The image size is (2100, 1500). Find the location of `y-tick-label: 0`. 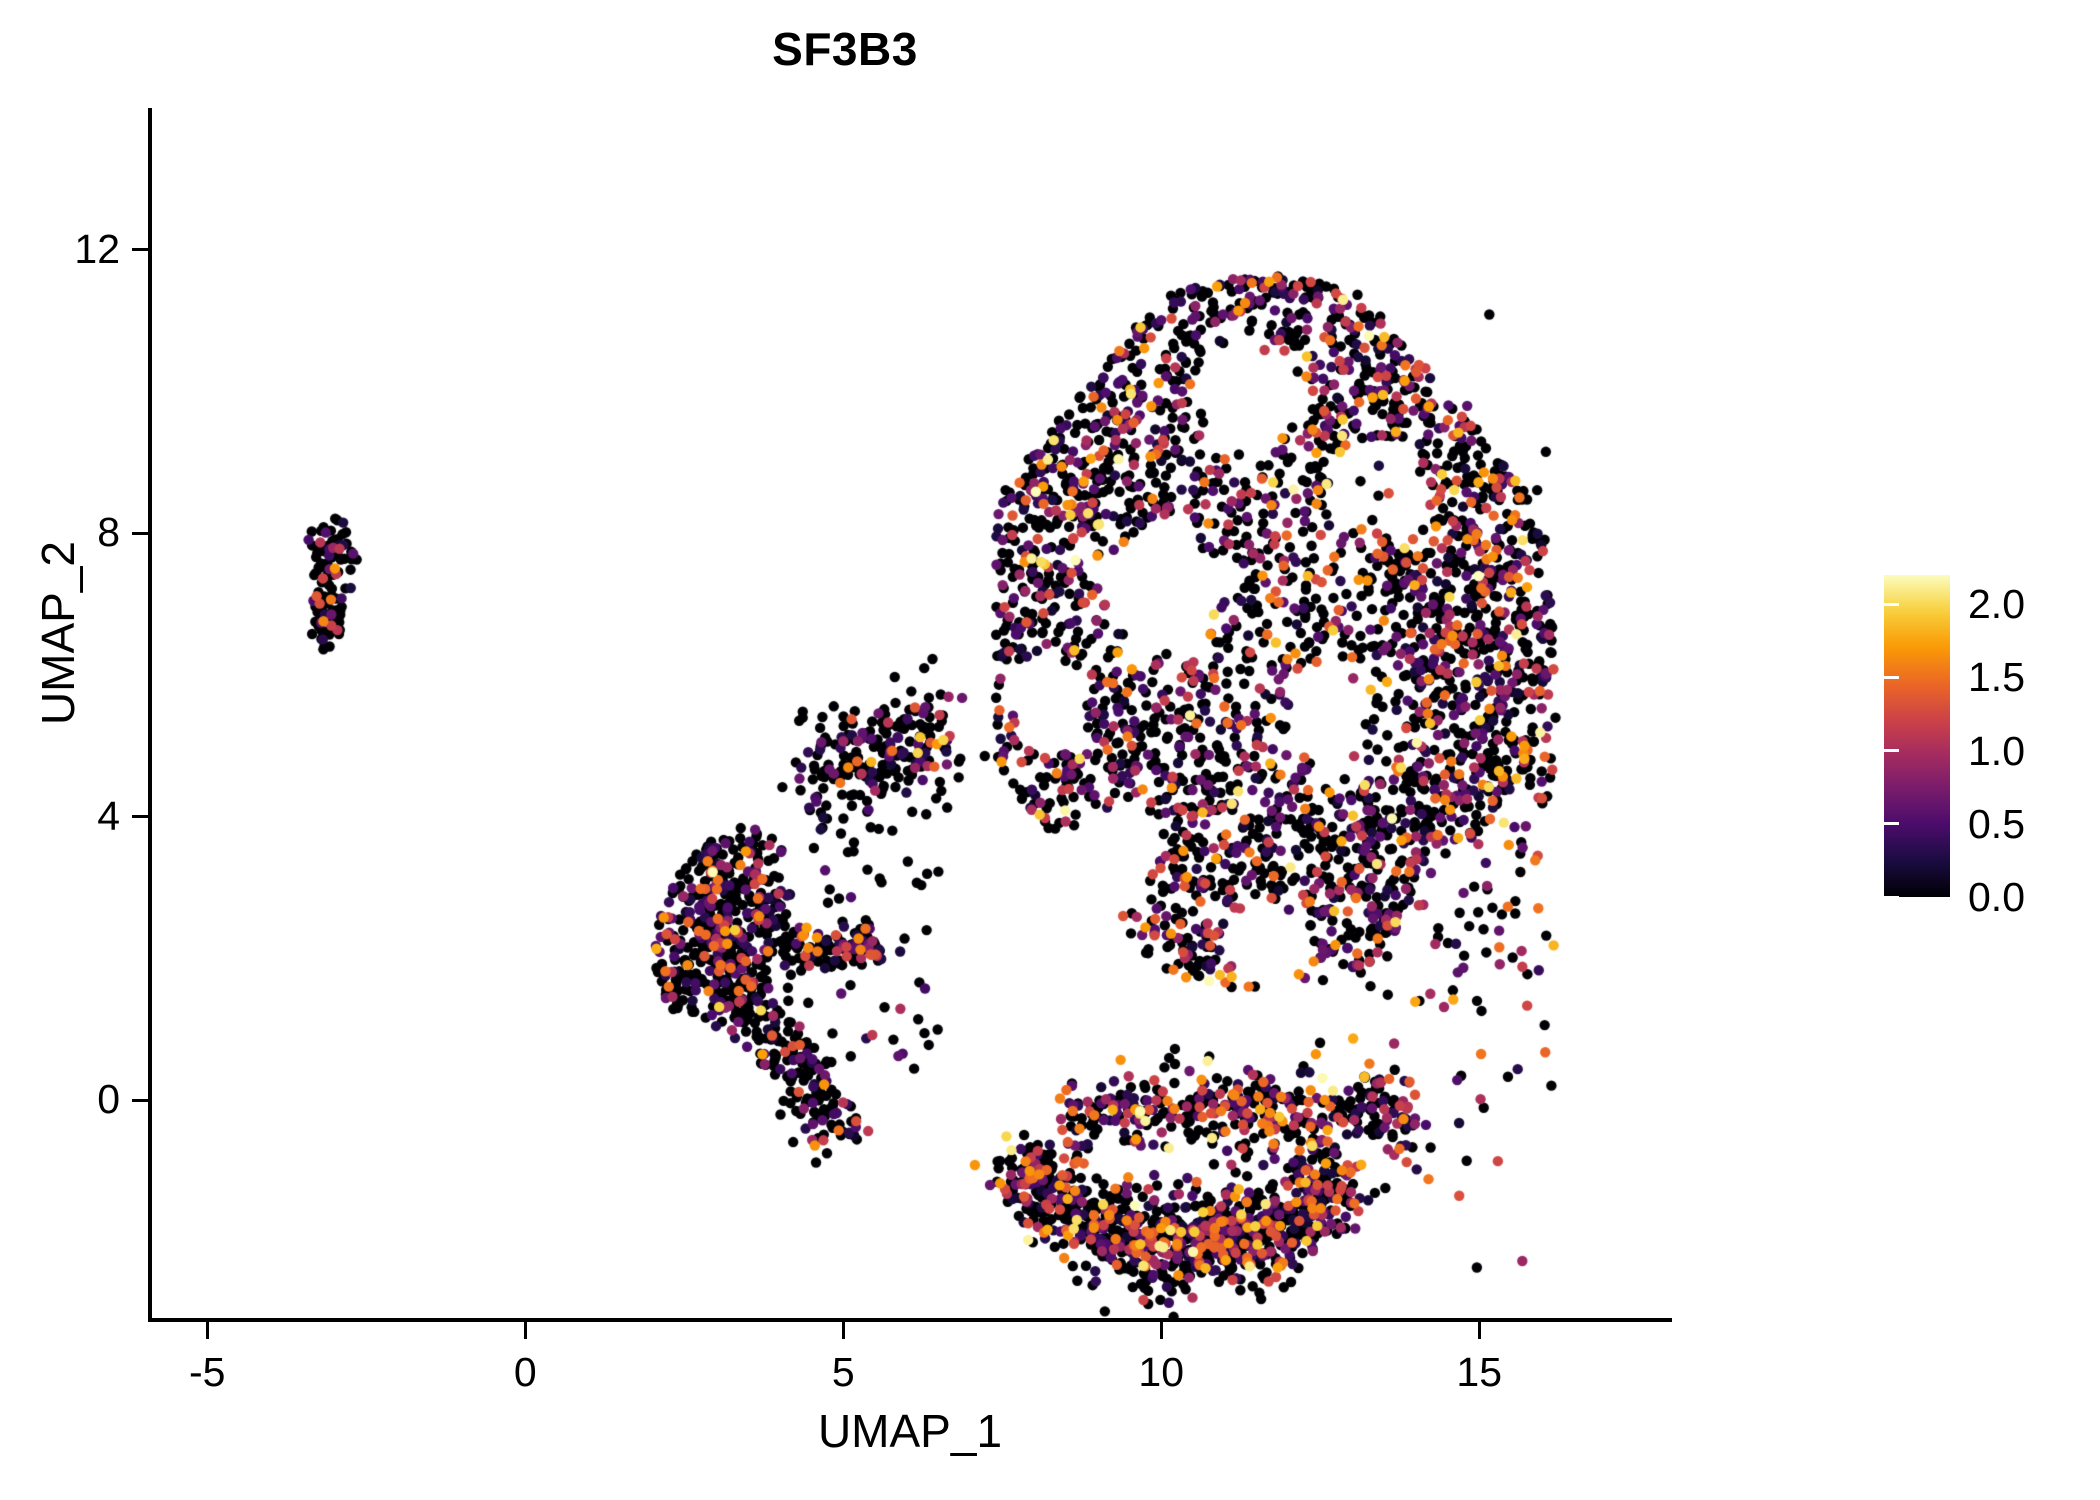

y-tick-label: 0 is located at coordinates (108, 1099).